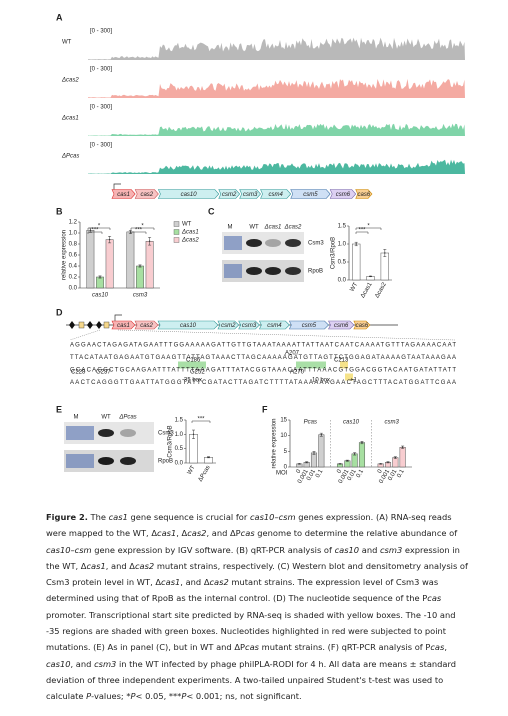 This screenshot has height=716, width=508. I want to click on gene-label: cas6, so click(362, 326).